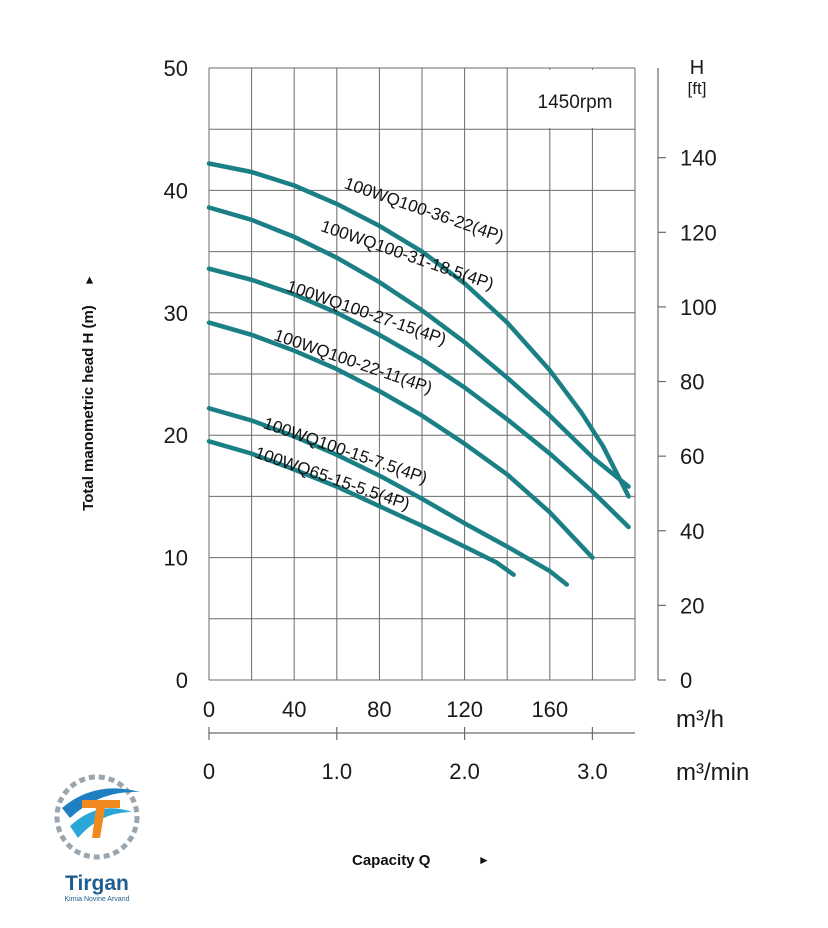 The width and height of the screenshot is (828, 928). I want to click on x2-tick-label: 1.0, so click(337, 771).